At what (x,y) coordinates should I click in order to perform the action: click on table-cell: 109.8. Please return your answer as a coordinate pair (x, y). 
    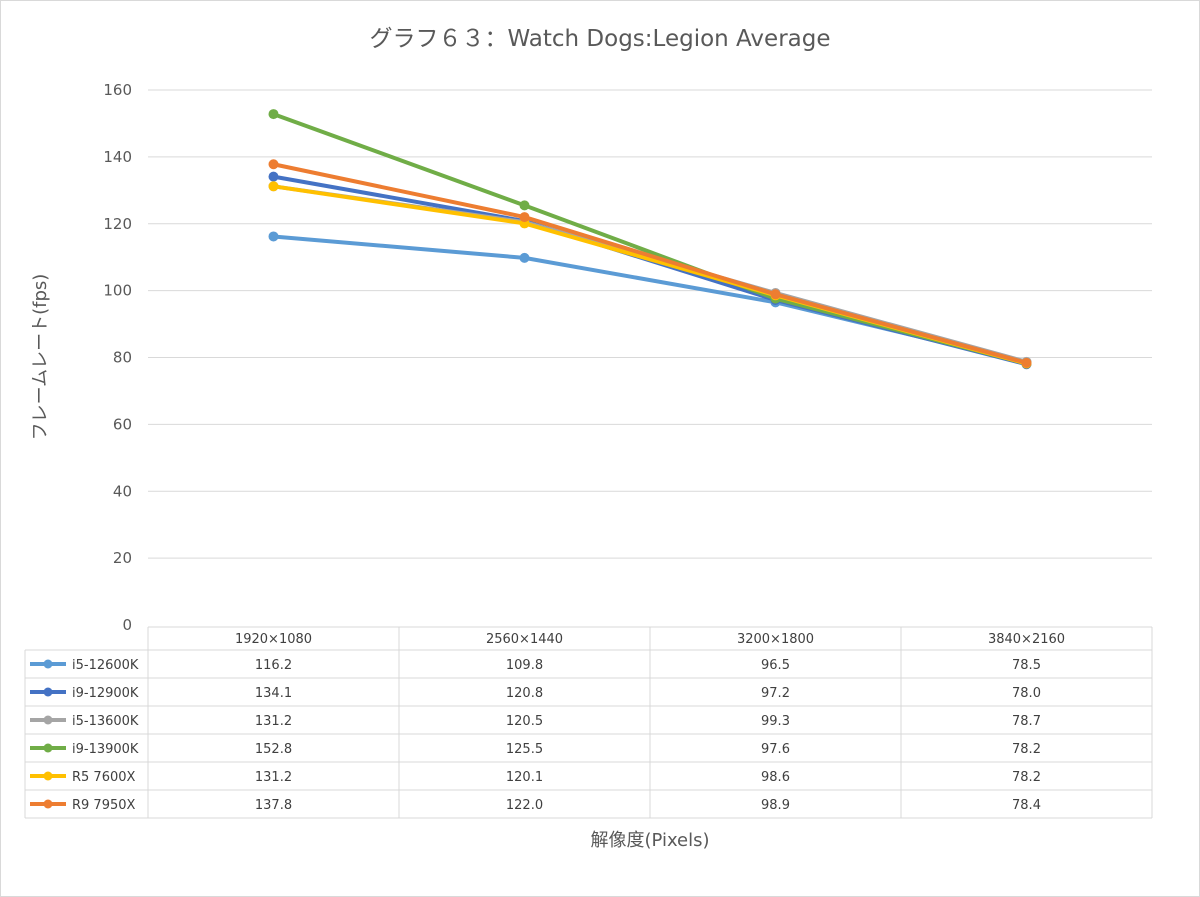
    Looking at the image, I should click on (524, 665).